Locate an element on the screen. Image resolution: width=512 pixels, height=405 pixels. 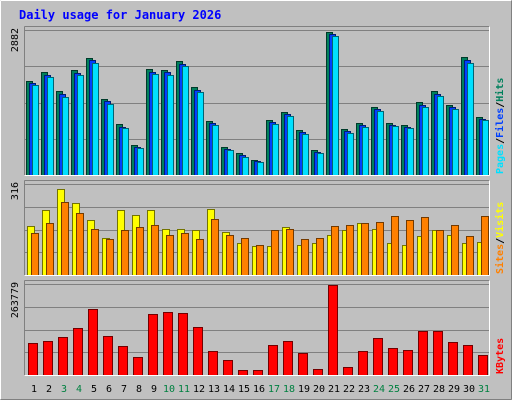
day-label: 10 is located at coordinates (169, 389).